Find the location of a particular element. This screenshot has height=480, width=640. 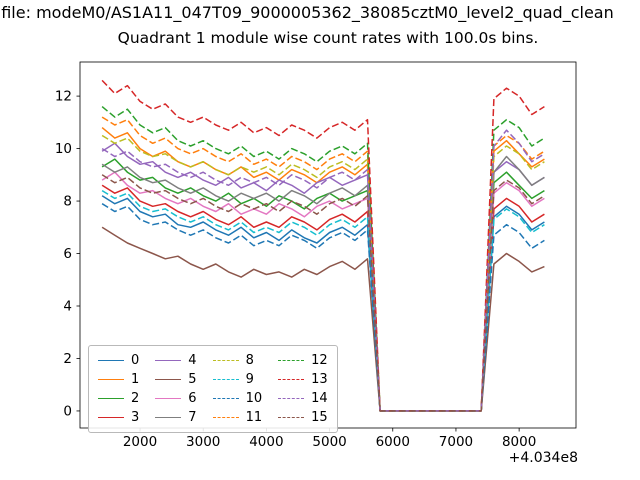

legend-label: 7 is located at coordinates (192, 417).